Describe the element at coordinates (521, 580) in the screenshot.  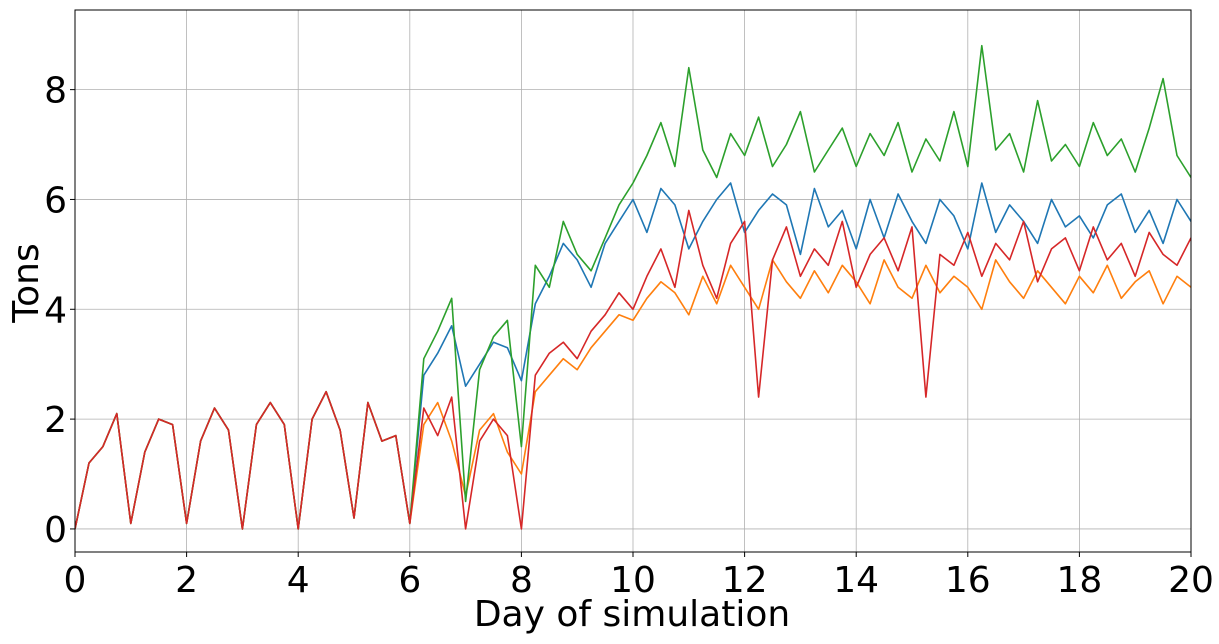
I see `x-tick-label: 8` at that location.